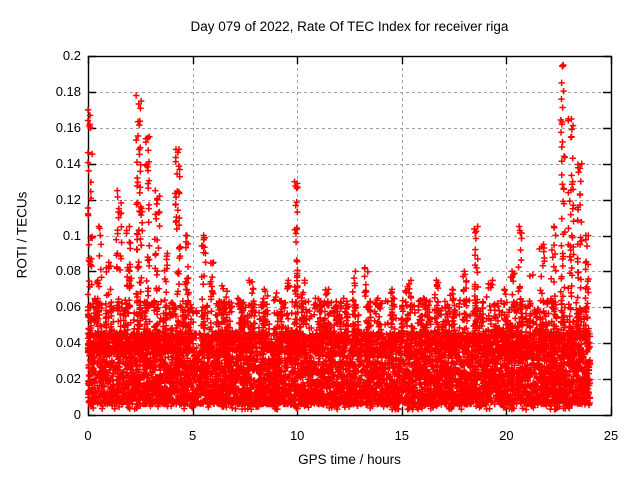 Image resolution: width=640 pixels, height=480 pixels. Describe the element at coordinates (349, 459) in the screenshot. I see `x-axis-label: GPS time / hours` at that location.